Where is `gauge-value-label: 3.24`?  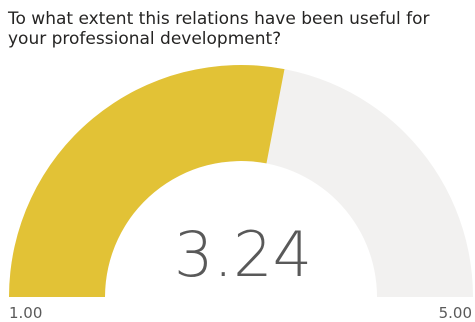
gauge-value-label: 3.24 is located at coordinates (243, 254).